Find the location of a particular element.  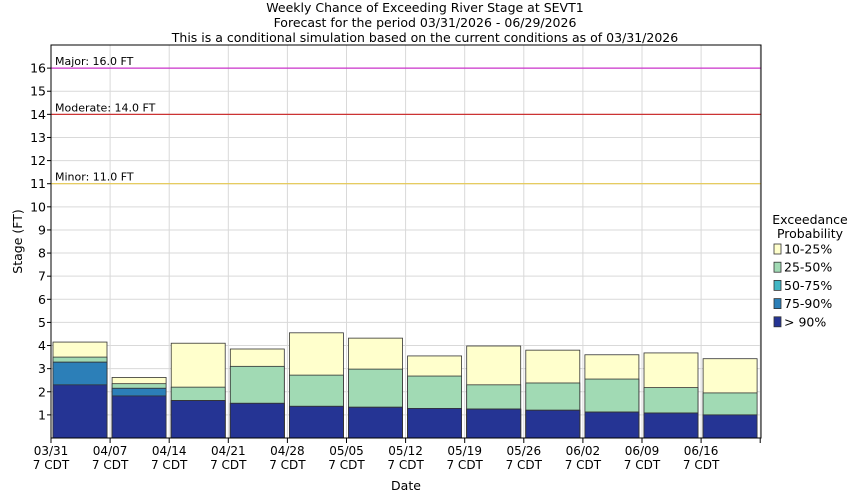

threshold-label: Minor: 11.0 FT is located at coordinates (94, 177).